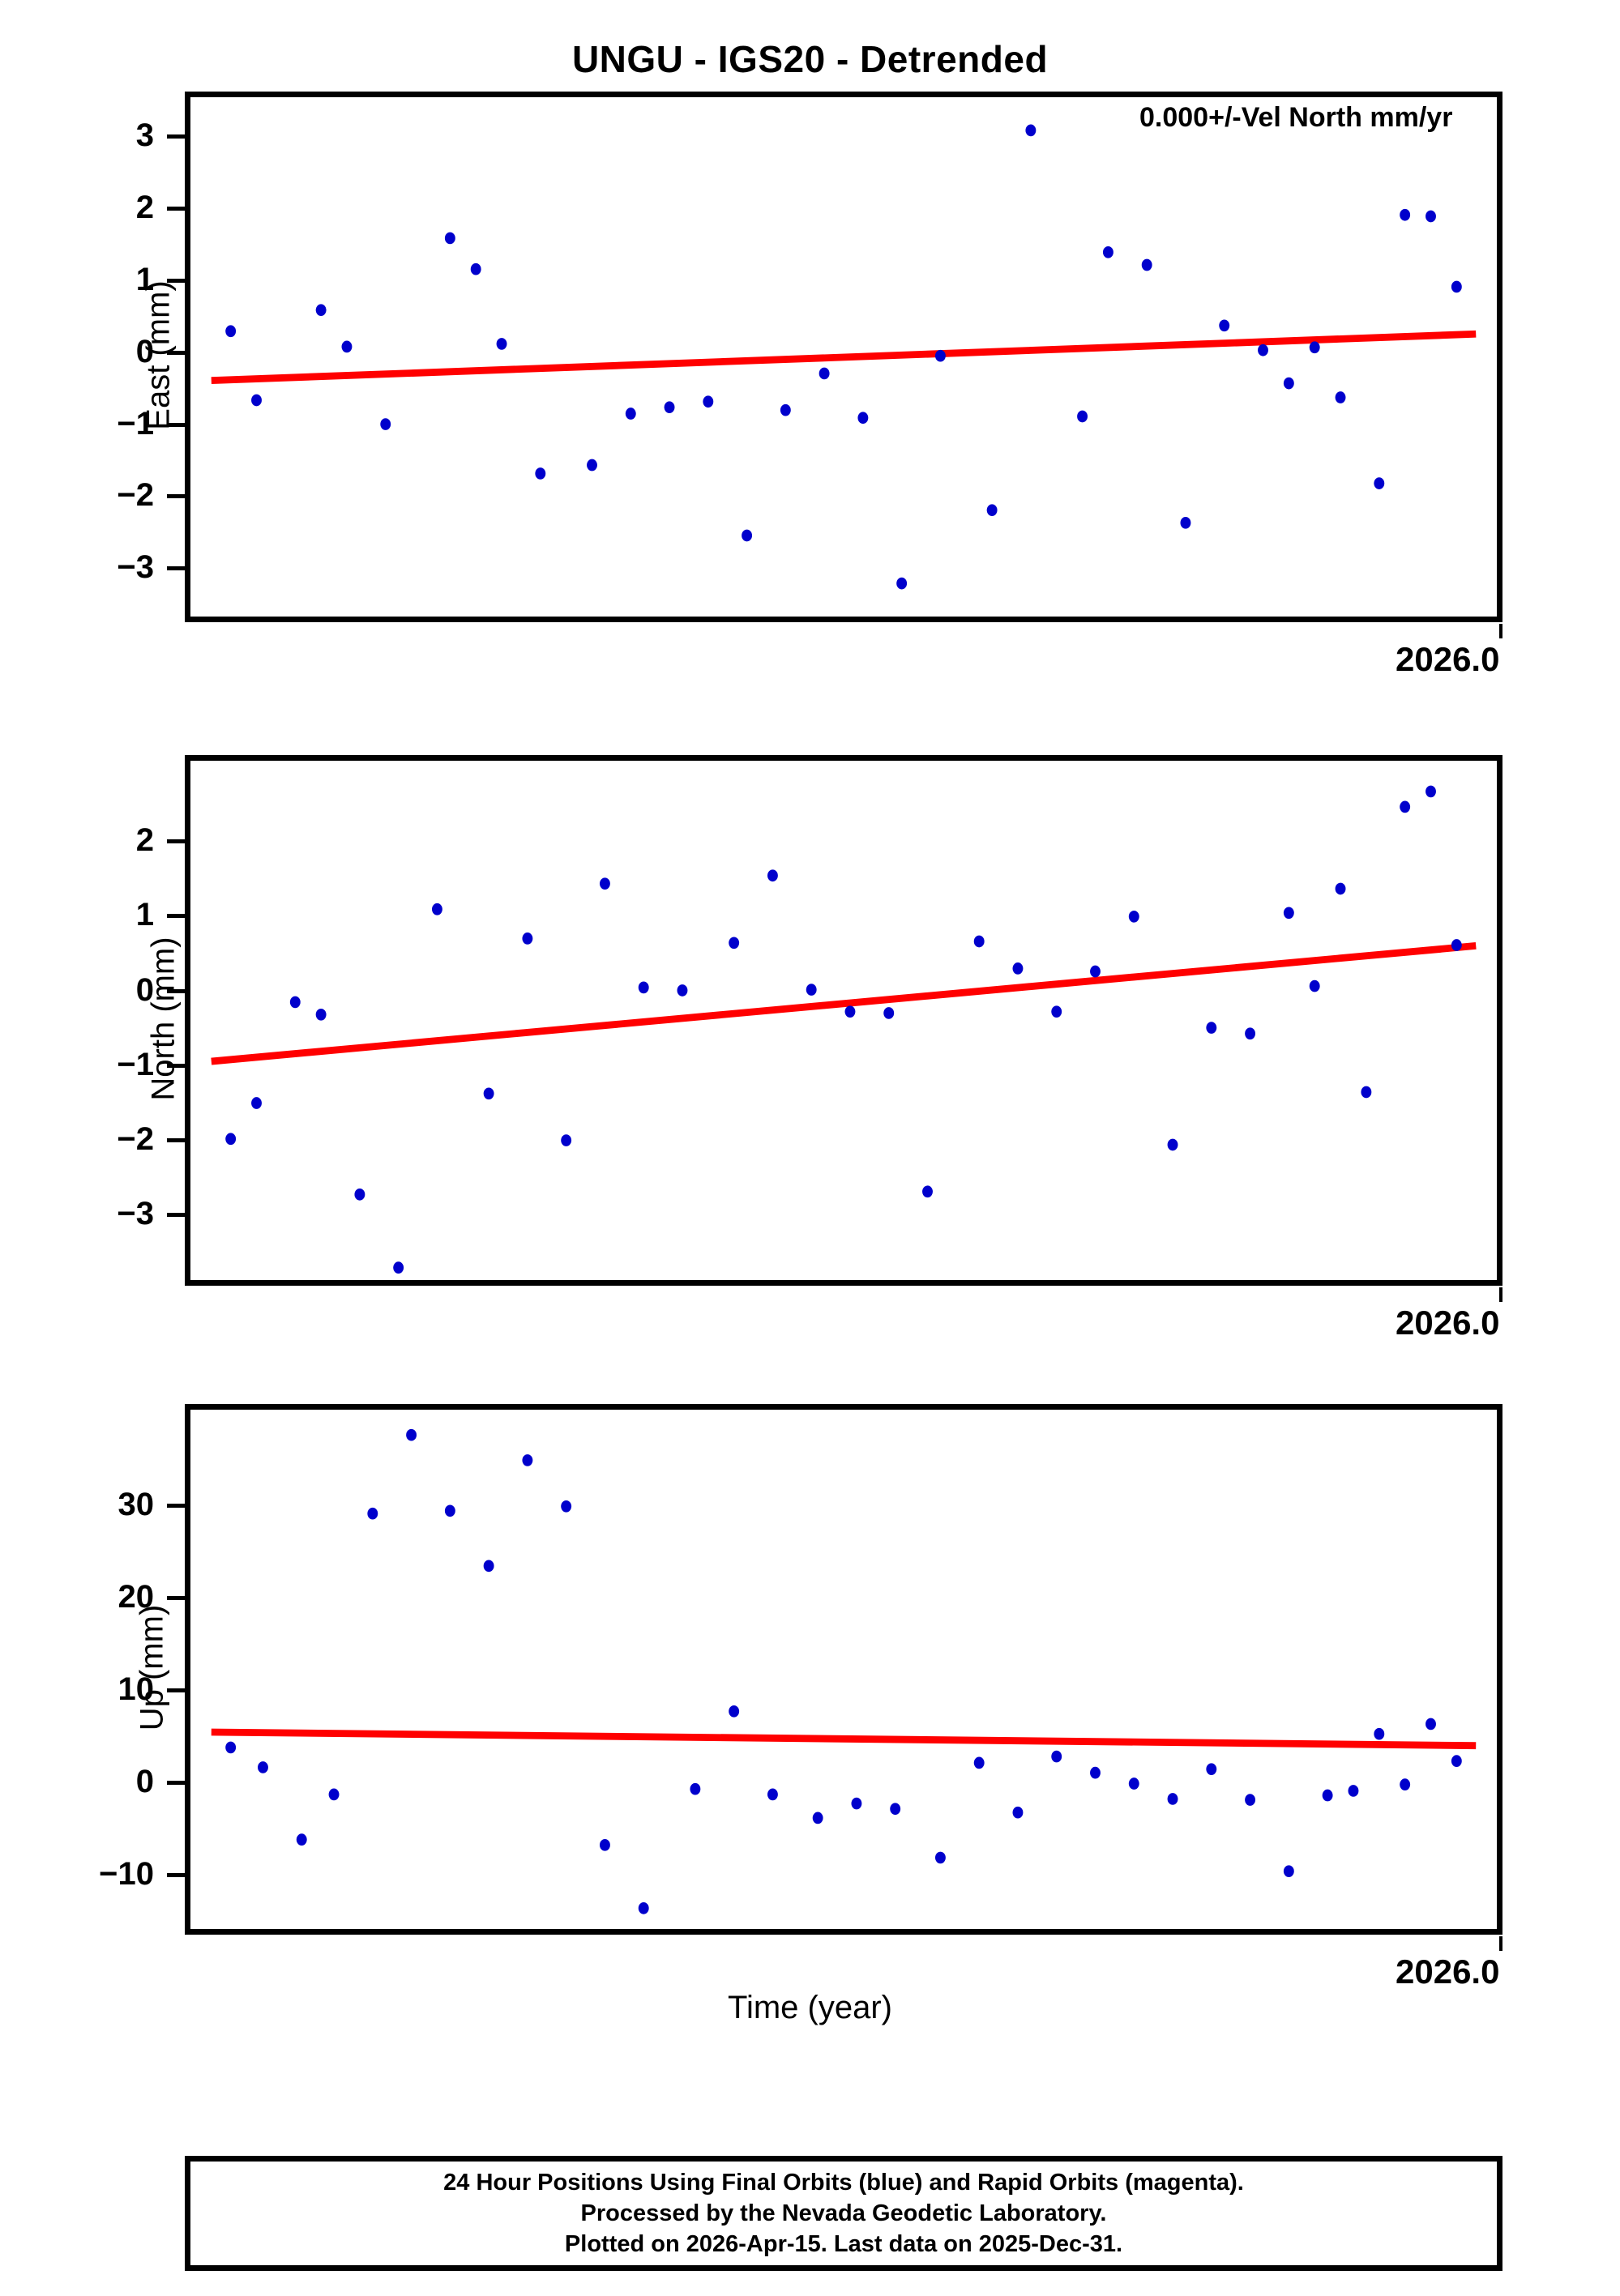 Image resolution: width=1620 pixels, height=2296 pixels. What do you see at coordinates (1448, 659) in the screenshot?
I see `x-axis-end-label: 2026.0` at bounding box center [1448, 659].